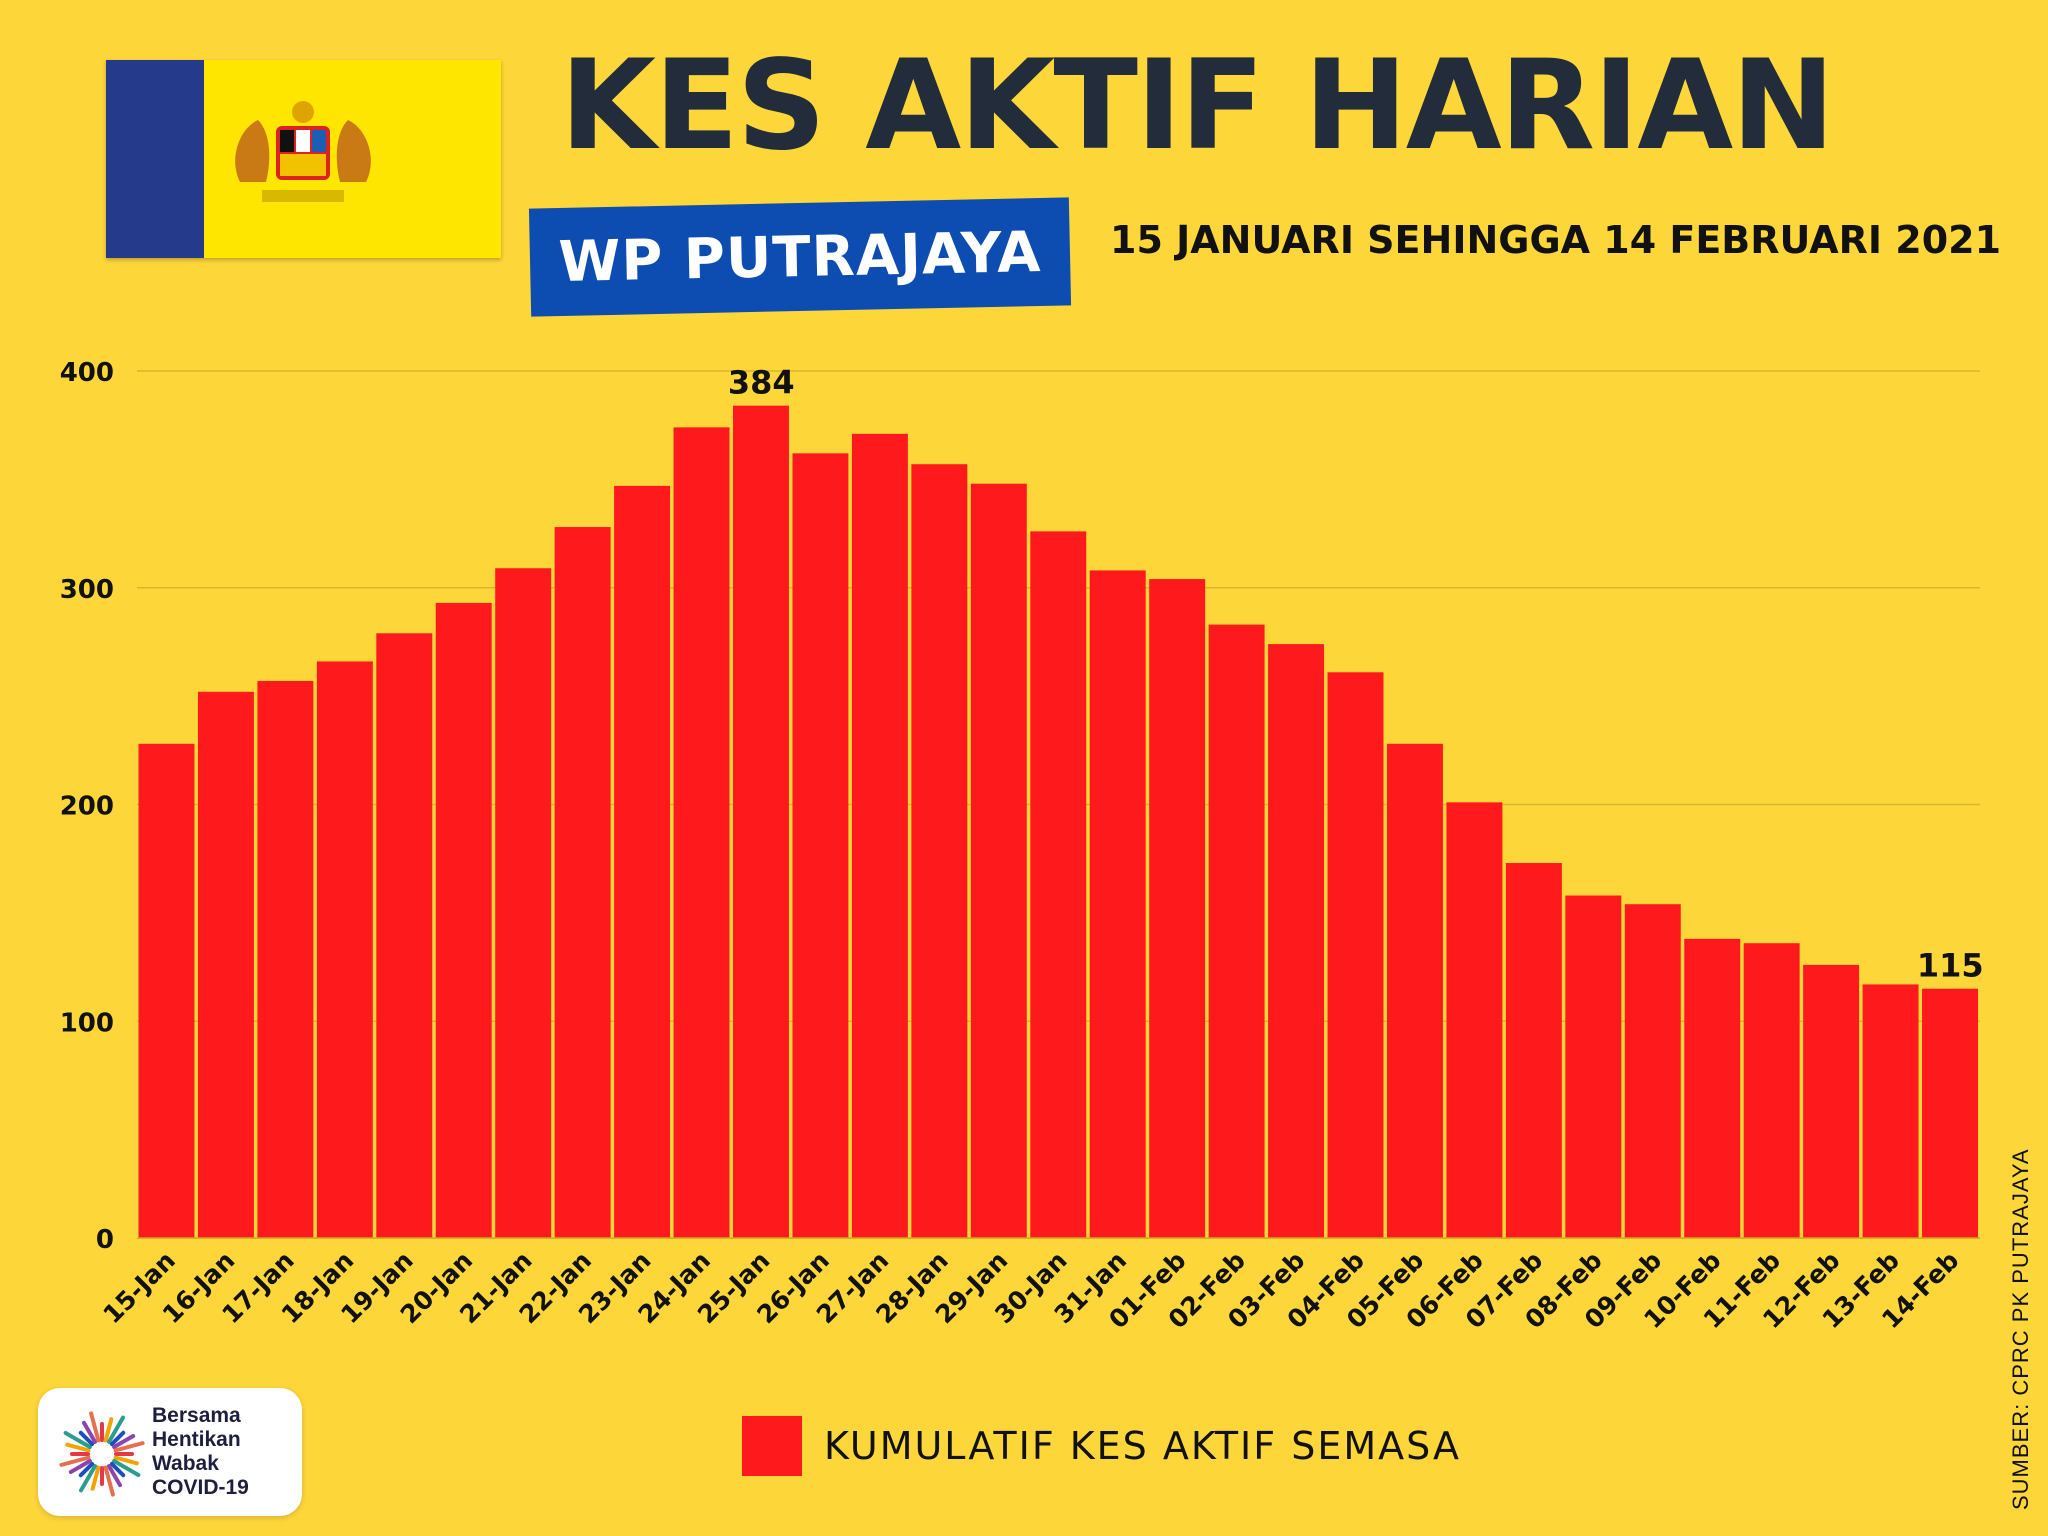  What do you see at coordinates (1950, 966) in the screenshot?
I see `data-label: 115` at bounding box center [1950, 966].